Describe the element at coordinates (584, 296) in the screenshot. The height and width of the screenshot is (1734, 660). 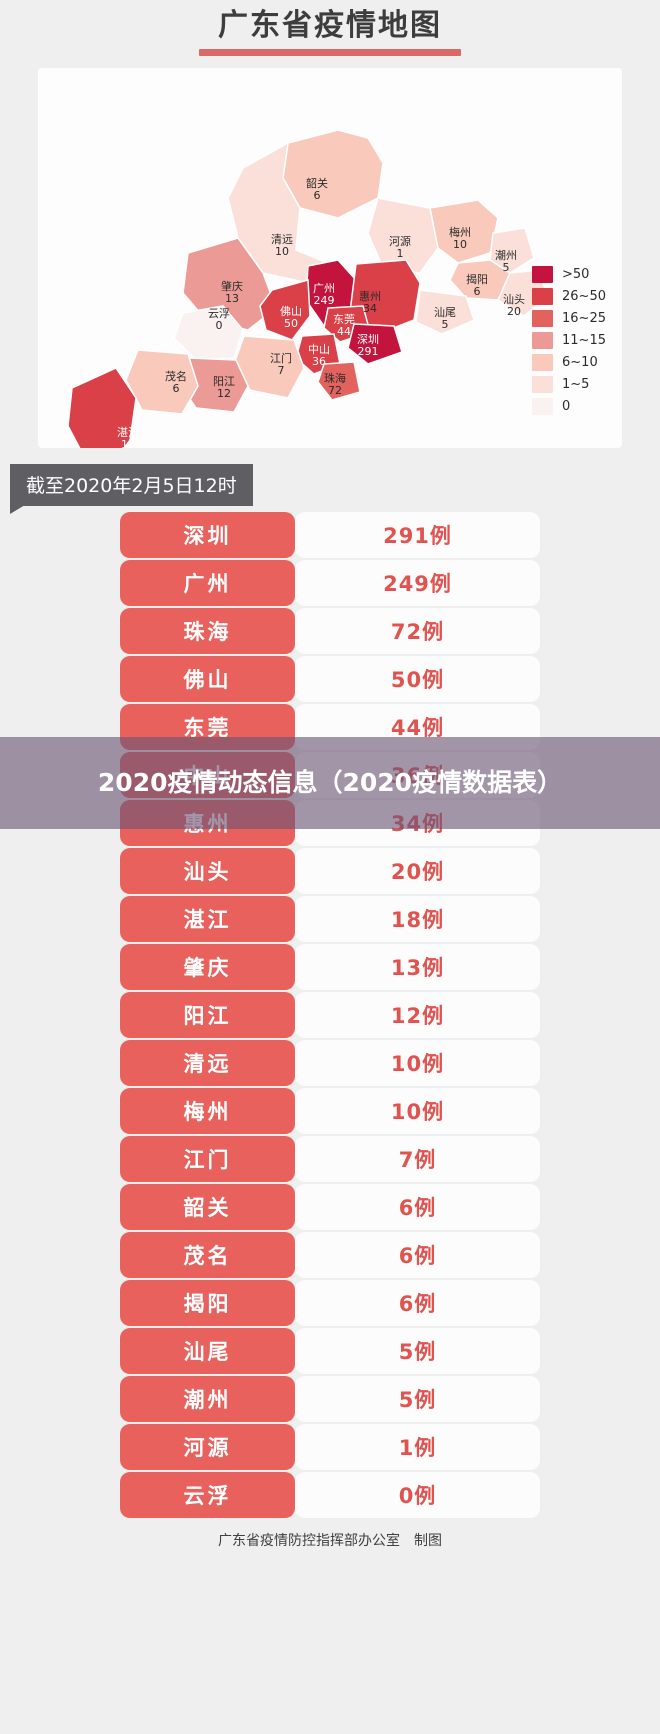
I see `legend-label: 26~50` at that location.